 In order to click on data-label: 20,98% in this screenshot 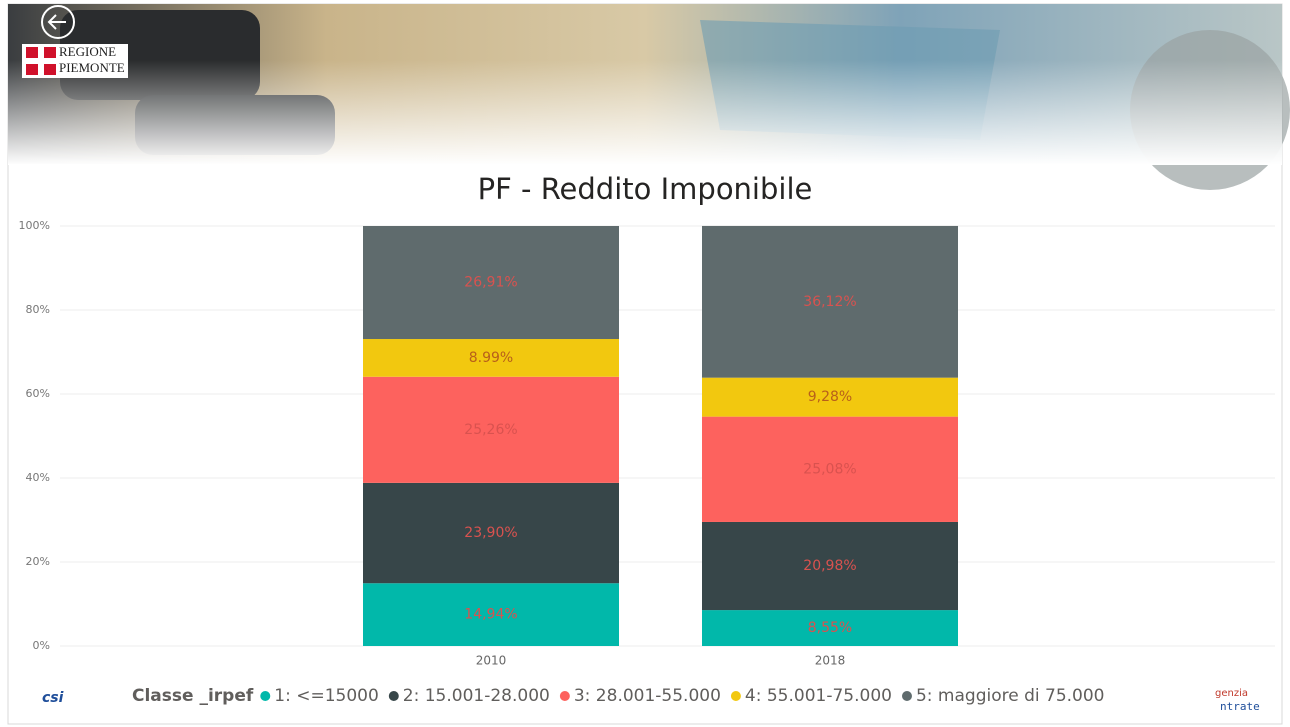, I will do `click(829, 566)`.